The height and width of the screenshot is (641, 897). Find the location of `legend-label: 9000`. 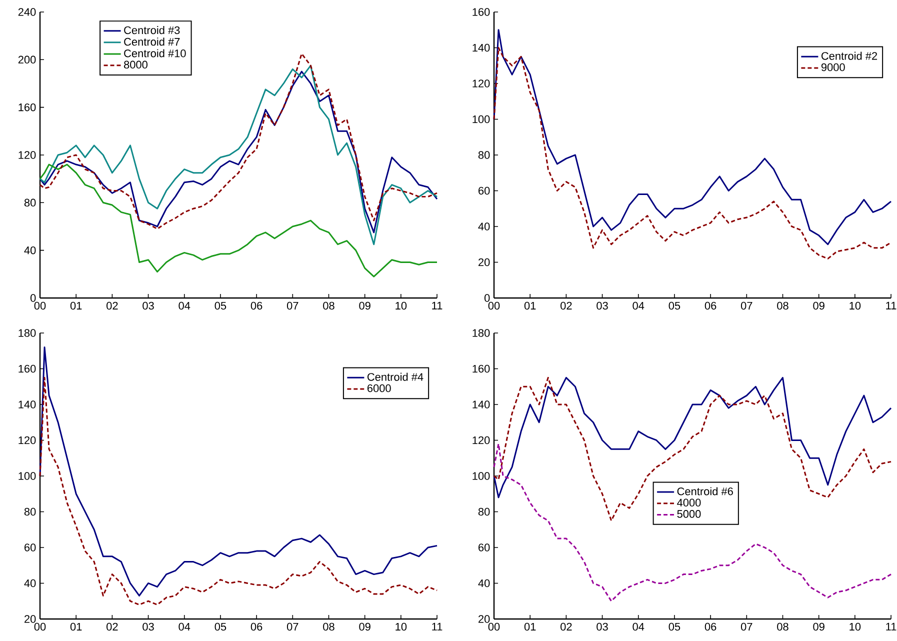

legend-label: 9000 is located at coordinates (833, 67).